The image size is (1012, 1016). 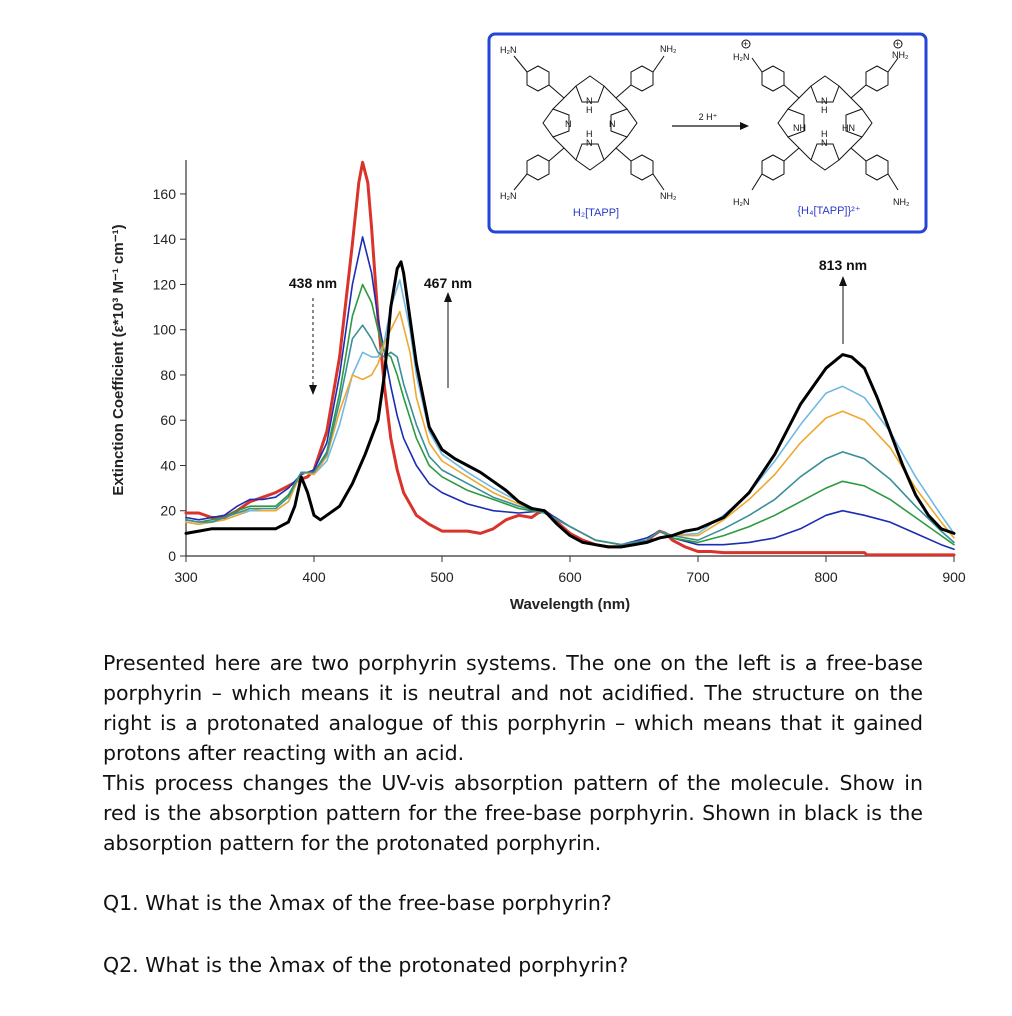 I want to click on protonated-ring-nh-left: NH, so click(x=799, y=128).